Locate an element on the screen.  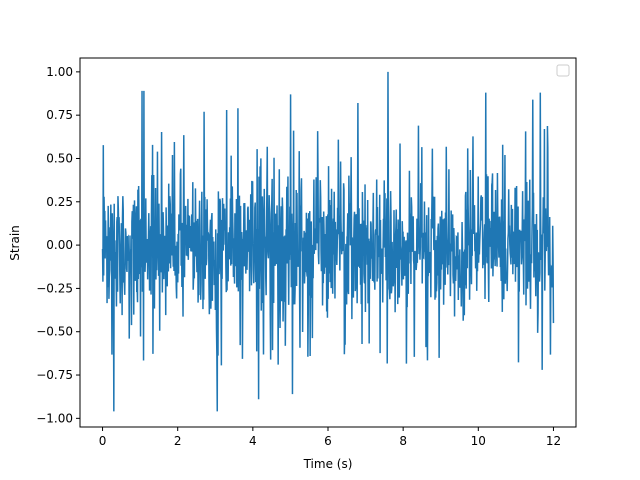
y-tick-label: 0.25 is located at coordinates (59, 202).